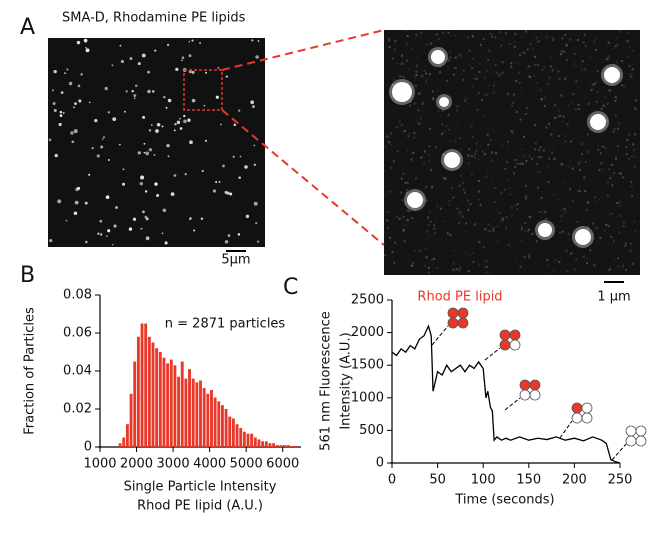 Image resolution: width=647 pixels, height=534 pixels. What do you see at coordinates (367, 365) in the screenshot?
I see `y-tick-label: 1500` at bounding box center [367, 365].